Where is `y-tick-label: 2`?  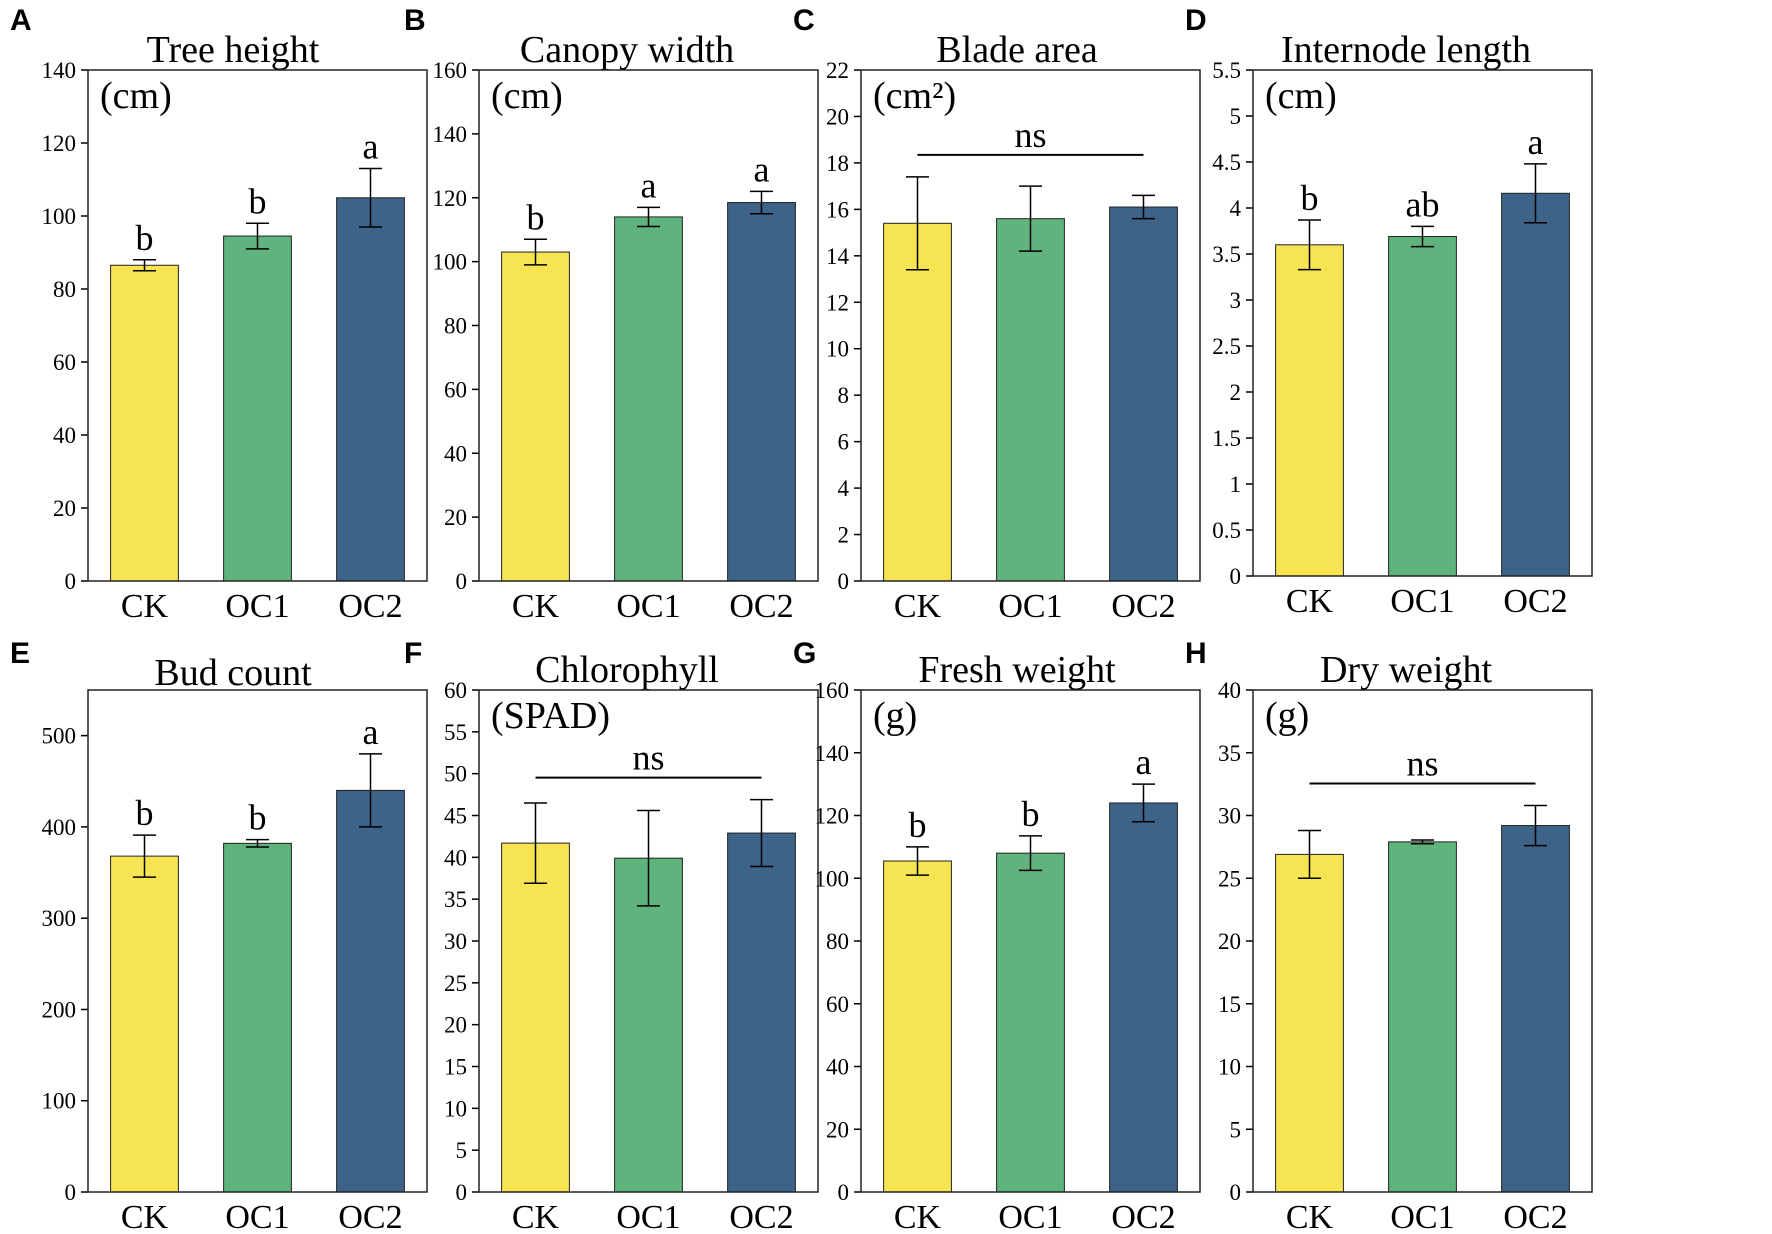 y-tick-label: 2 is located at coordinates (1236, 392).